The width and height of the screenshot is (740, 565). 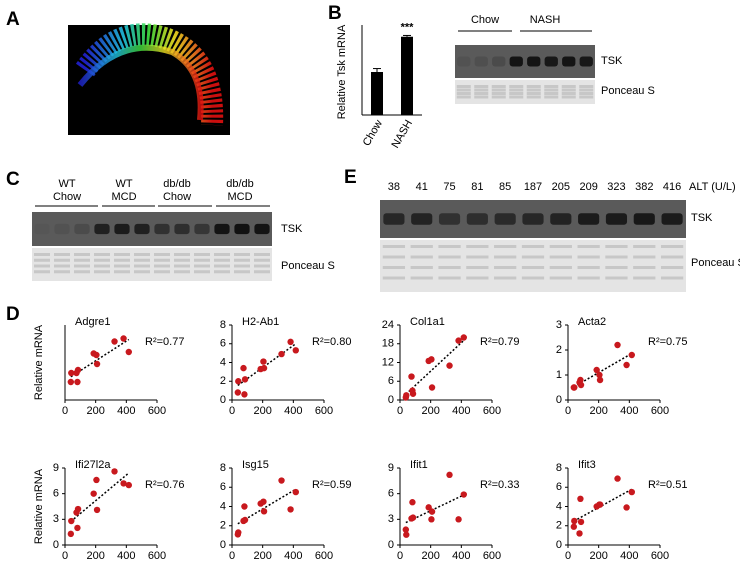 What do you see at coordinates (419, 465) in the screenshot?
I see `chart-title: Ifit1` at bounding box center [419, 465].